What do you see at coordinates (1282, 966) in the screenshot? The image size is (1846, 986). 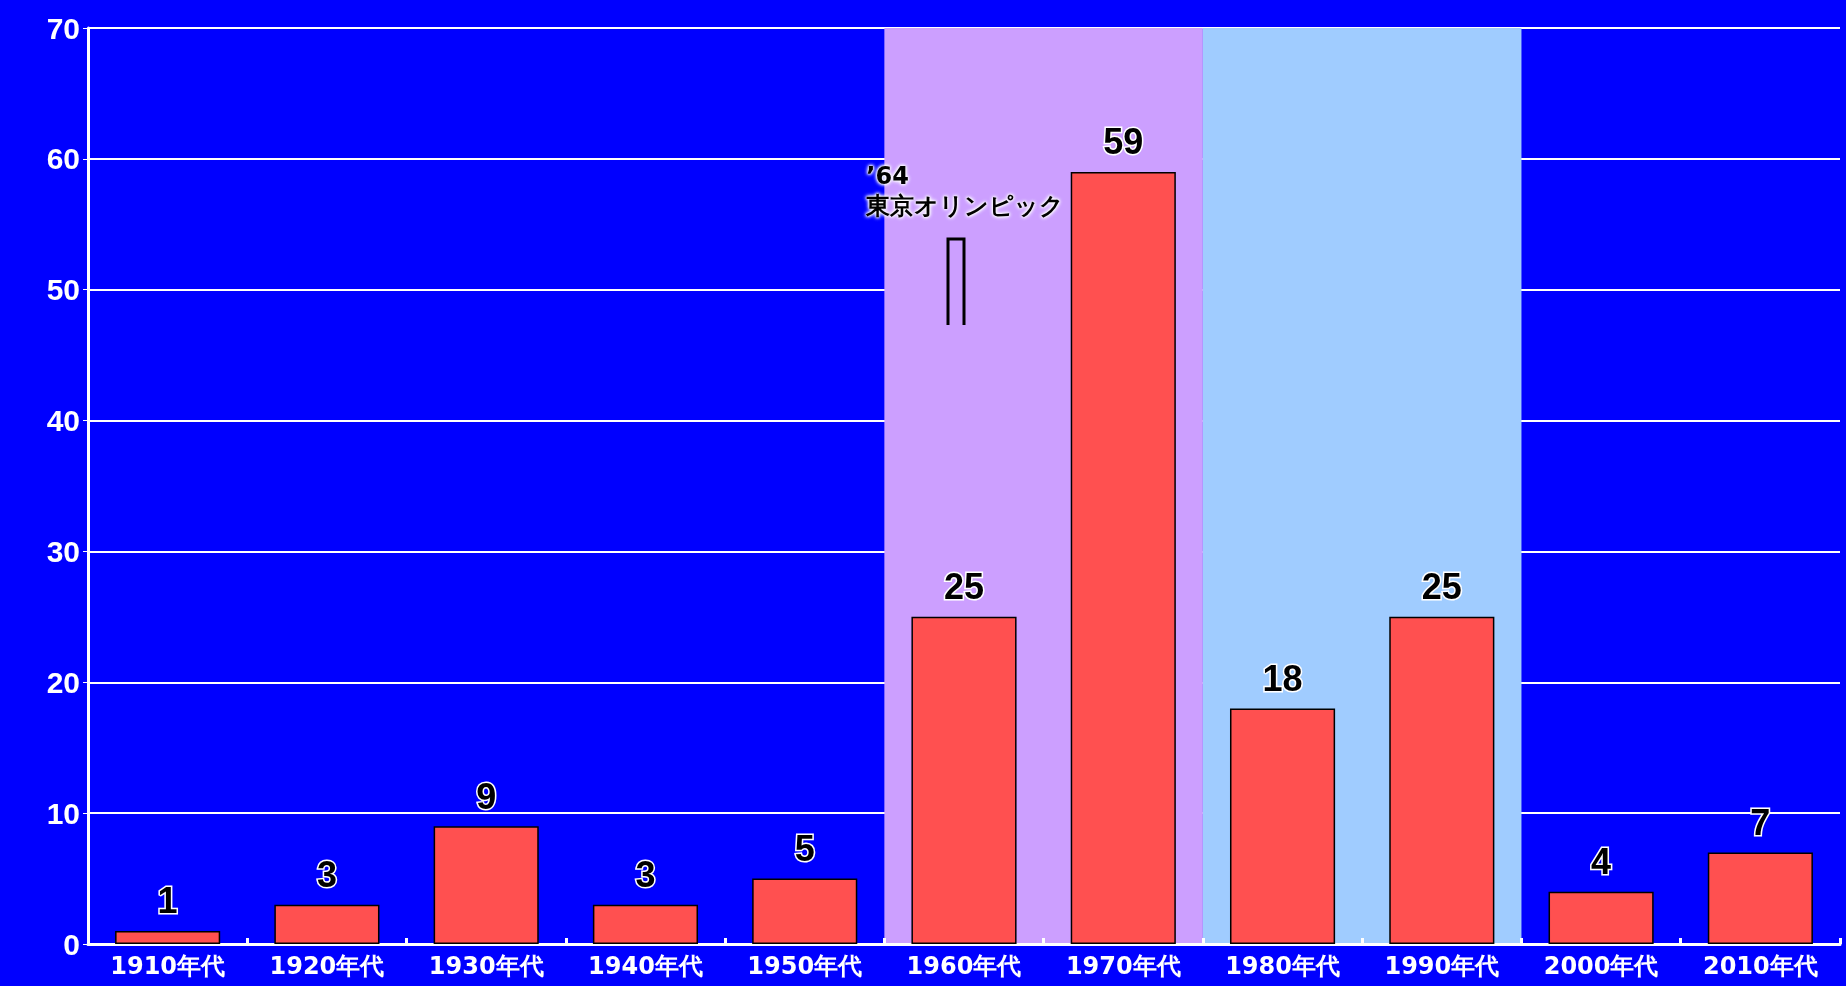 I see `x-tick-label: 1980年代` at bounding box center [1282, 966].